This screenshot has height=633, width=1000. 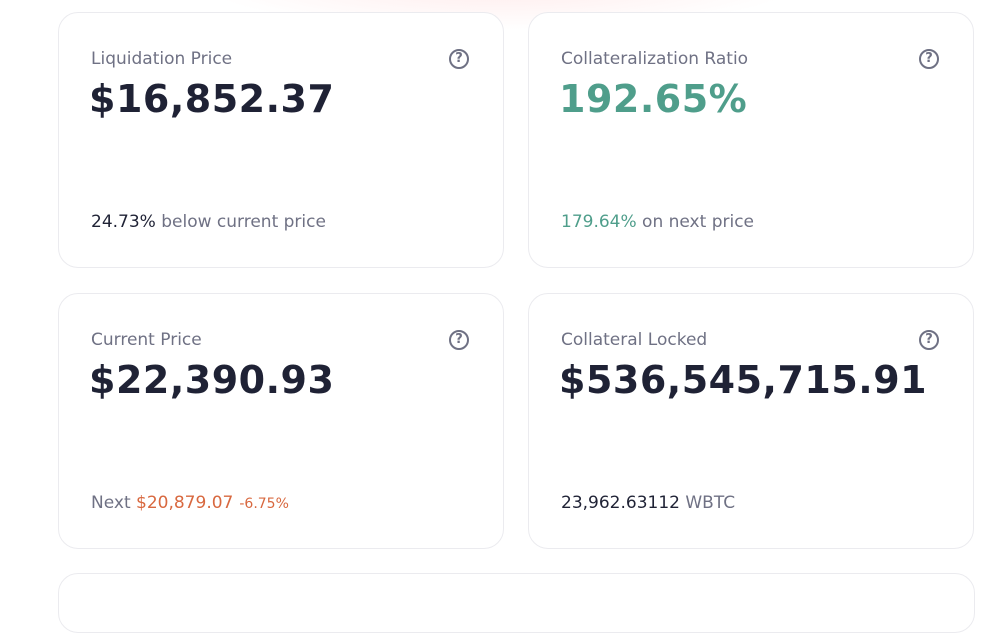 What do you see at coordinates (620, 503) in the screenshot?
I see `footer-amount: 23,962.63112` at bounding box center [620, 503].